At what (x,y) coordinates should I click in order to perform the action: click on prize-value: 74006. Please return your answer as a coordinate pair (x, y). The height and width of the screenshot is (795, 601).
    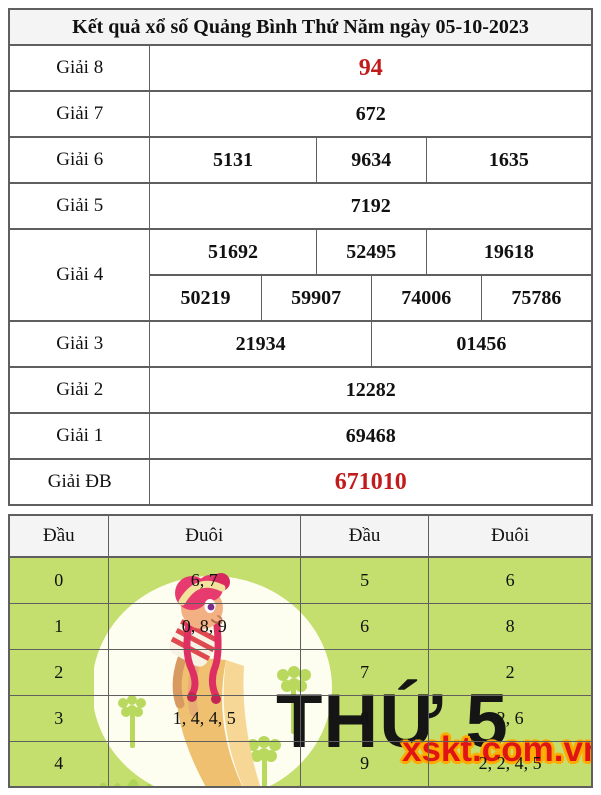
    Looking at the image, I should click on (425, 298).